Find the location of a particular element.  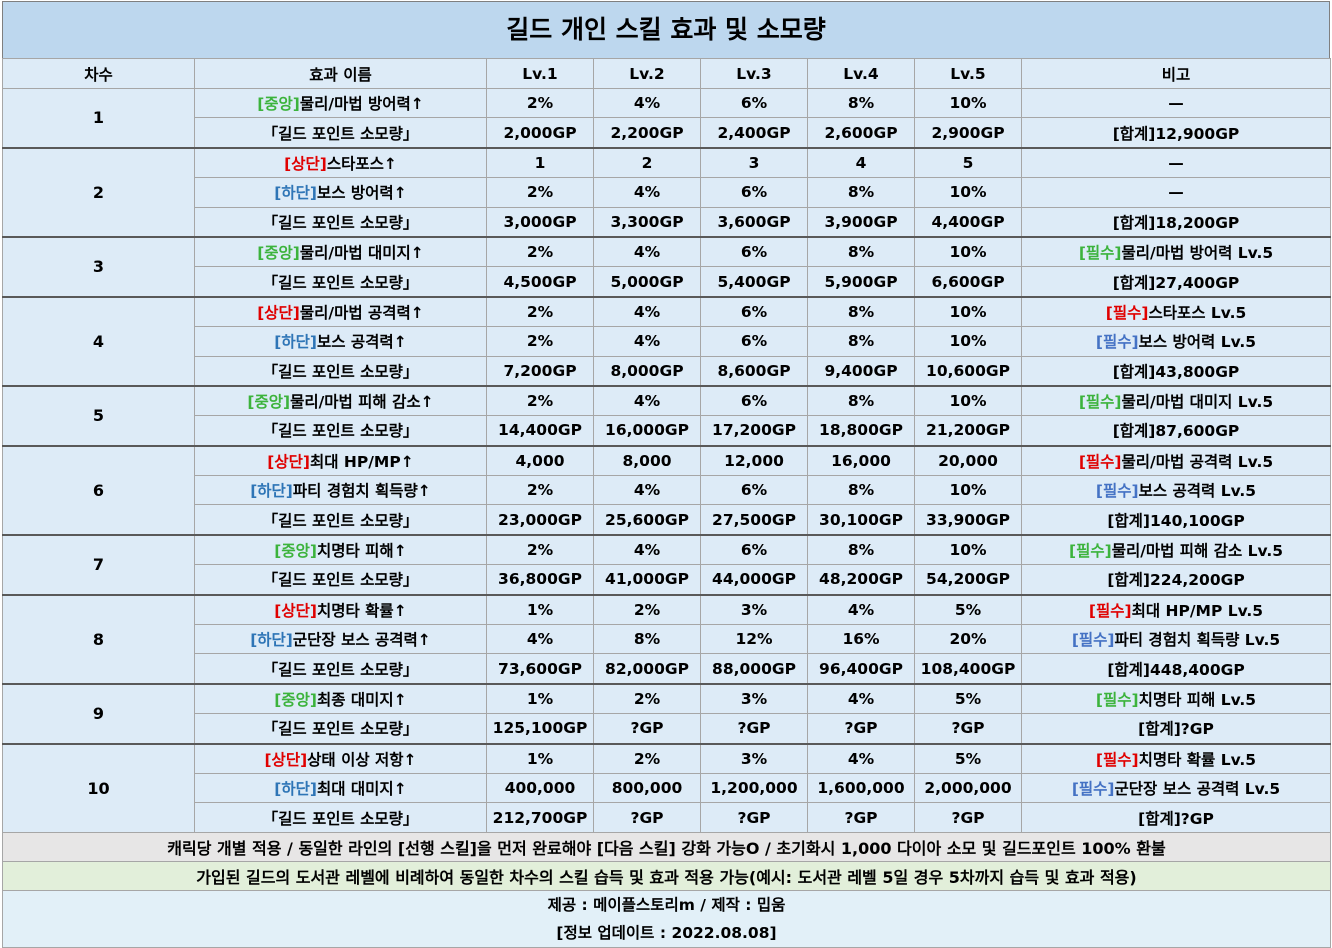

note-text: [합계]18,200GP is located at coordinates (1176, 222).